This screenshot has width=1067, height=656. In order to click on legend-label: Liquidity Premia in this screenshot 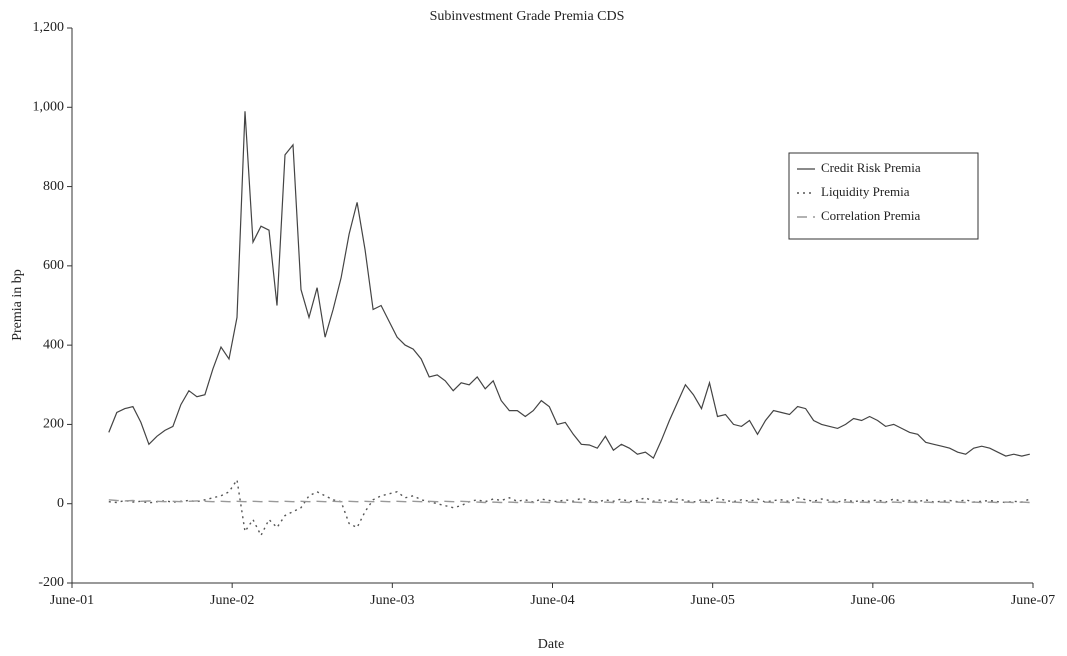, I will do `click(865, 191)`.